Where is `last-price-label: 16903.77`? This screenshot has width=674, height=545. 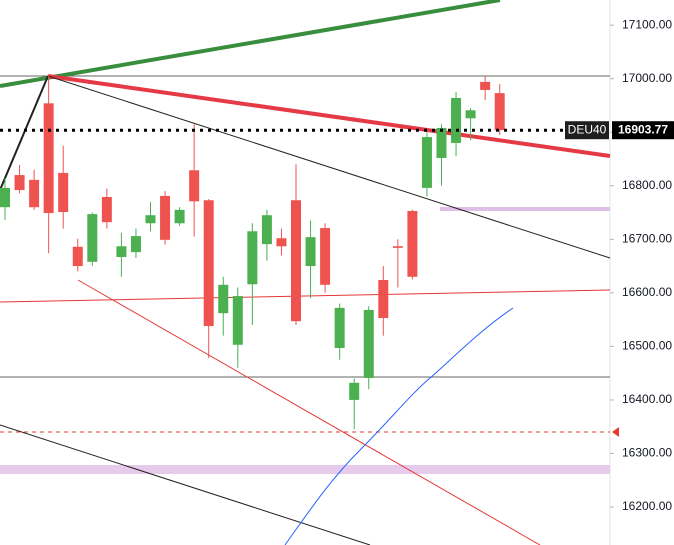
last-price-label: 16903.77 is located at coordinates (643, 129).